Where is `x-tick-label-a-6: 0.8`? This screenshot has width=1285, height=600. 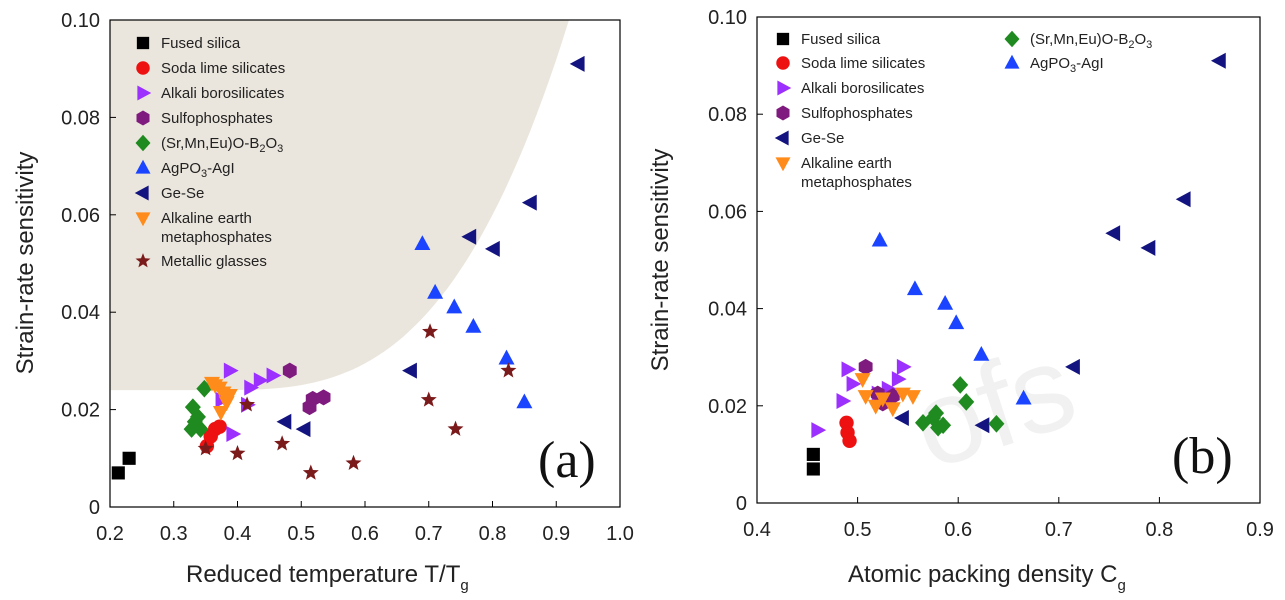 x-tick-label-a-6: 0.8 is located at coordinates (493, 534).